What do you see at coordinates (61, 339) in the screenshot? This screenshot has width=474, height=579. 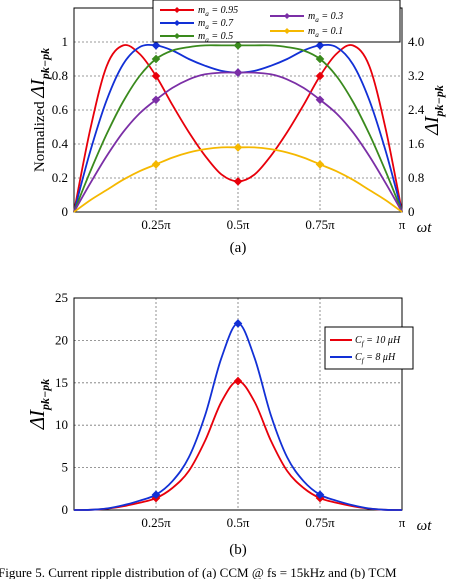 I see `y-tick-label: 20` at bounding box center [61, 339].